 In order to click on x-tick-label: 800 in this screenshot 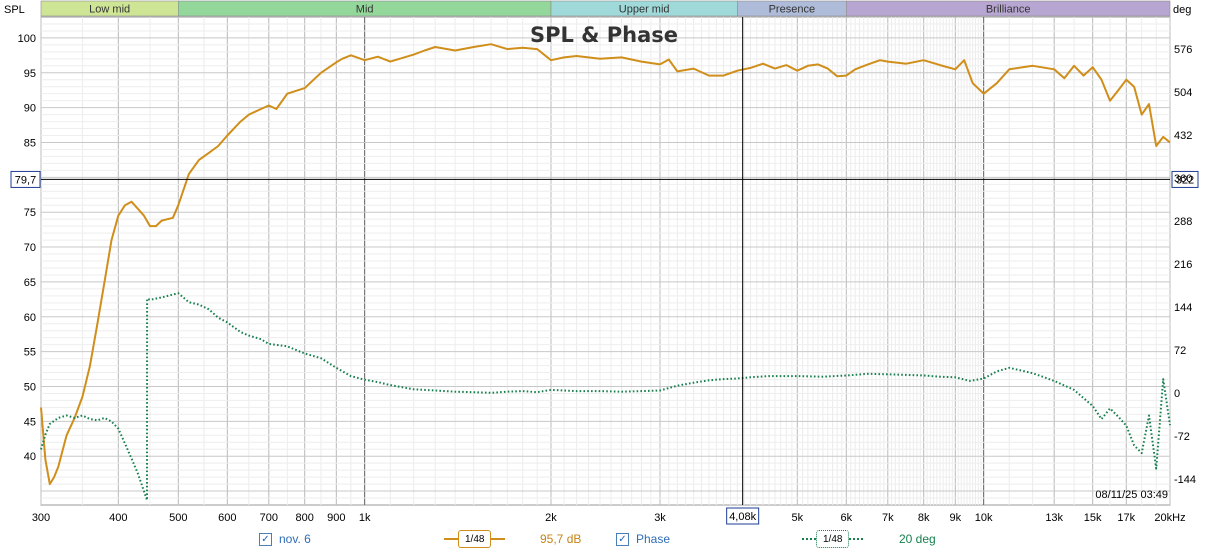, I will do `click(304, 518)`.